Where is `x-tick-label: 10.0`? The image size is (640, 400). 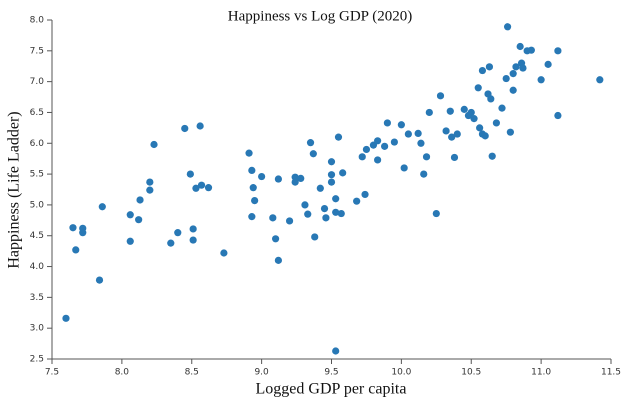 x-tick-label: 10.0 is located at coordinates (401, 373).